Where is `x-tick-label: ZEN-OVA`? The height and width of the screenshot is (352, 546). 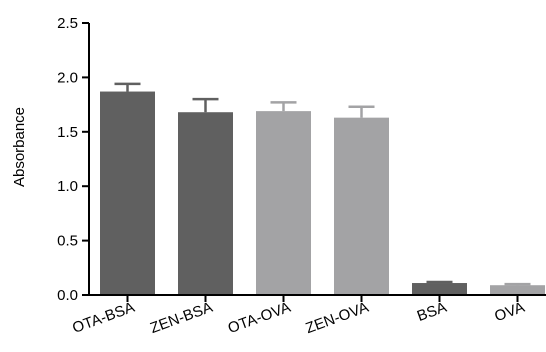
x-tick-label: ZEN-OVA is located at coordinates (336, 318).